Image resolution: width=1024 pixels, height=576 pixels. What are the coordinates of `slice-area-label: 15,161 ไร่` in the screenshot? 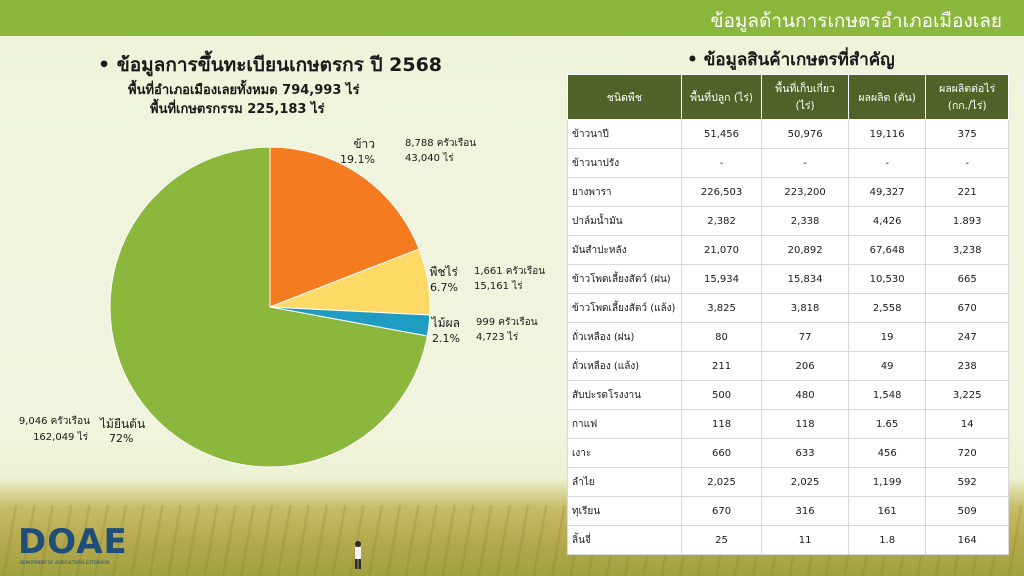 It's located at (498, 286).